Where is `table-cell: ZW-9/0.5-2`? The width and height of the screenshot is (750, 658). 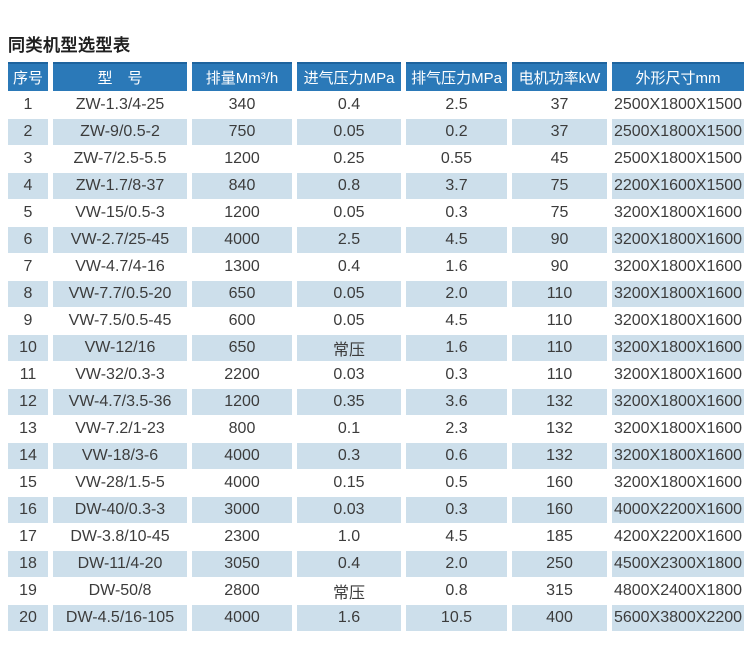 table-cell: ZW-9/0.5-2 is located at coordinates (120, 132).